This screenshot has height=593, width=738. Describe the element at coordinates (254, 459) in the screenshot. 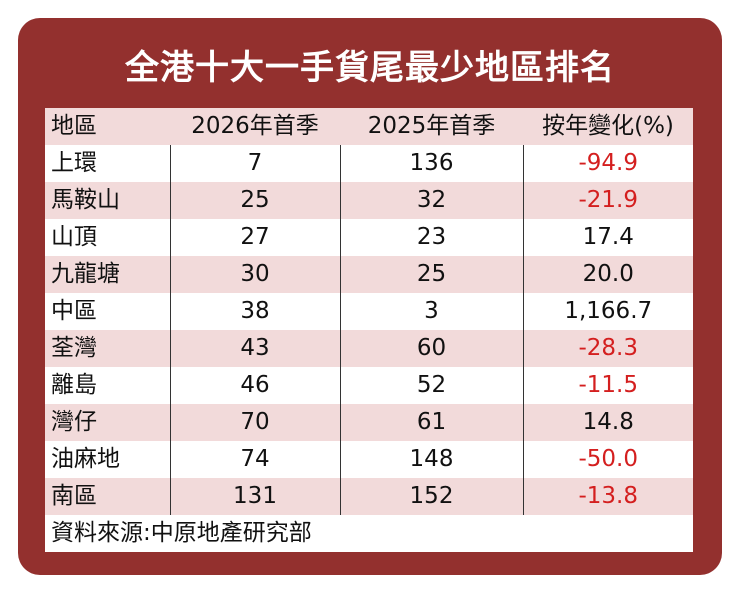

I see `value-cell: 74` at that location.